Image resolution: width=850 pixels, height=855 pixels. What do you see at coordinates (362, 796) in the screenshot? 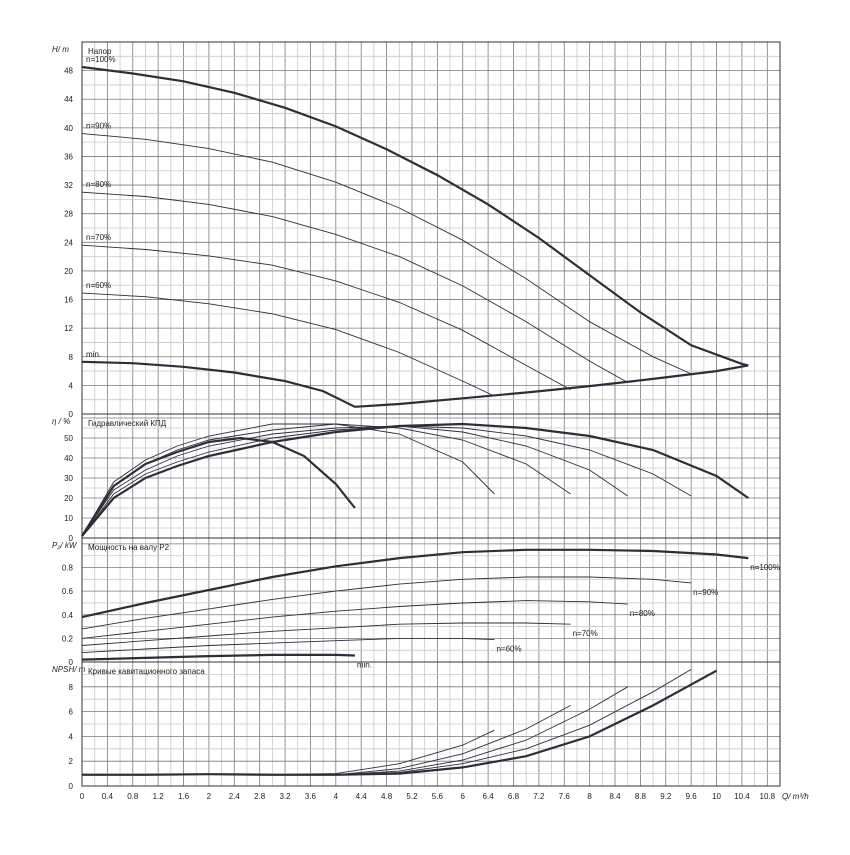
I see `x-tick-label: 4.4` at bounding box center [362, 796].